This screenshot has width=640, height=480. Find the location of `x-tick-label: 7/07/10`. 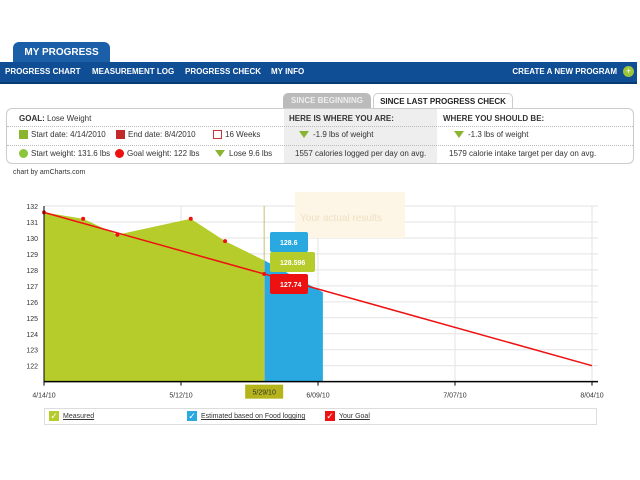

x-tick-label: 7/07/10 is located at coordinates (454, 396).